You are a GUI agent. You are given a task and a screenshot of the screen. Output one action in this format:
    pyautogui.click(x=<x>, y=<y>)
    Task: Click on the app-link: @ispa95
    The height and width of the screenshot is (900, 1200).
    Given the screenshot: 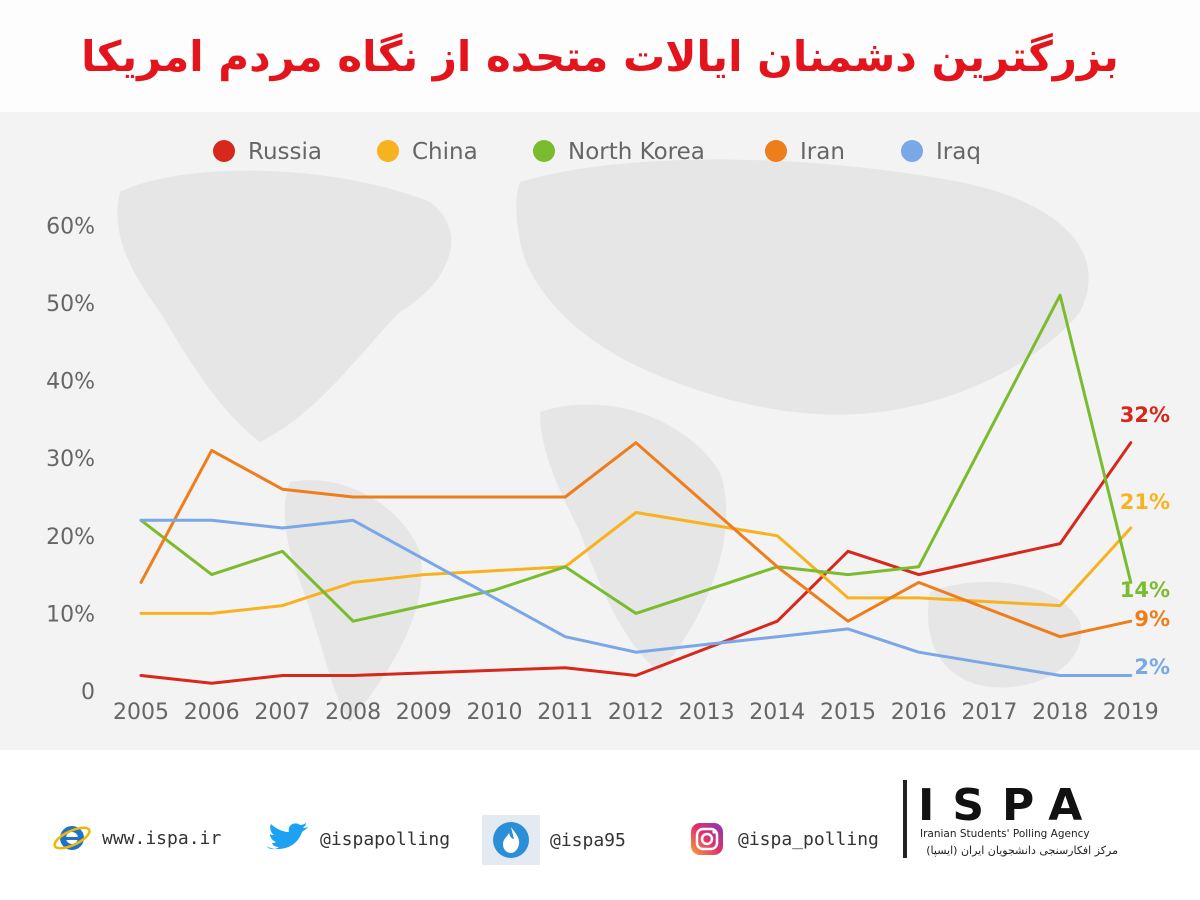 What is the action you would take?
    pyautogui.click(x=554, y=840)
    